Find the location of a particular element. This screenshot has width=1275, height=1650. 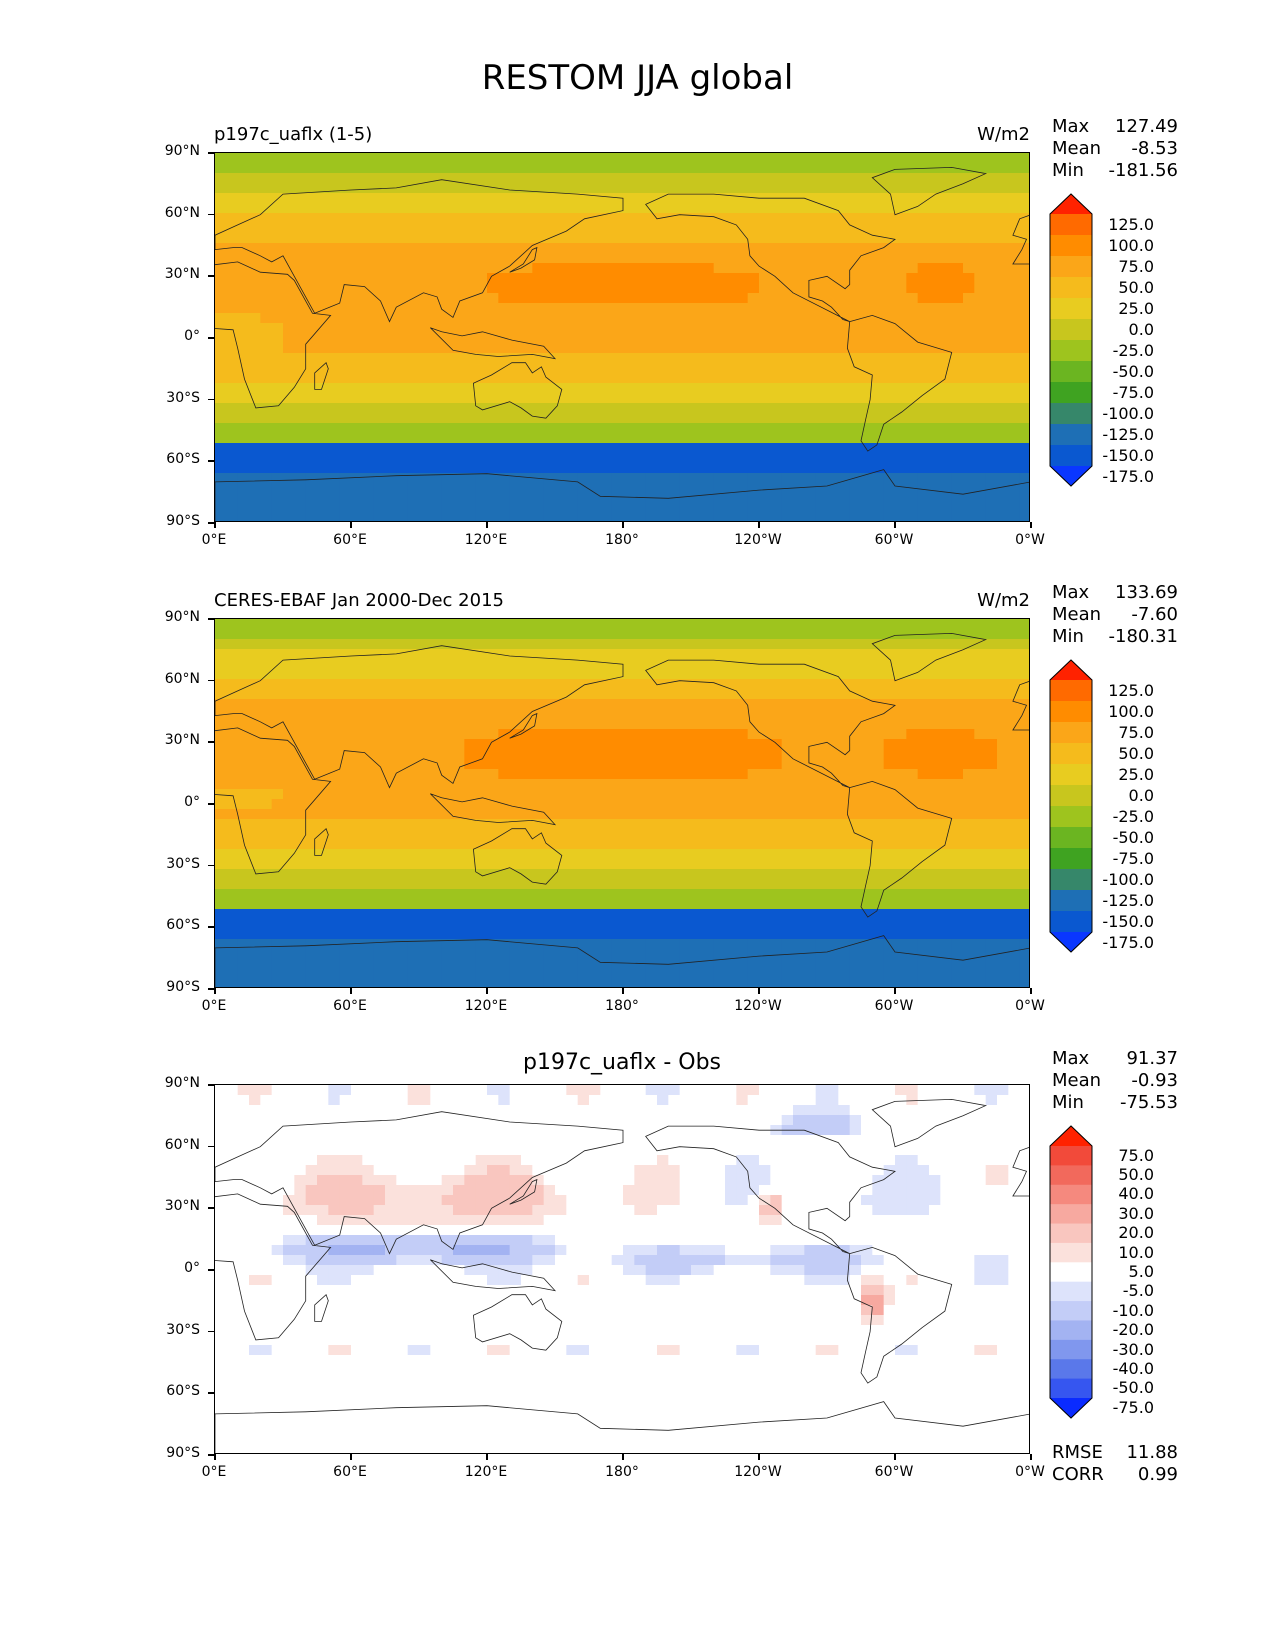

stat-value: -8.53 is located at coordinates (1154, 148).